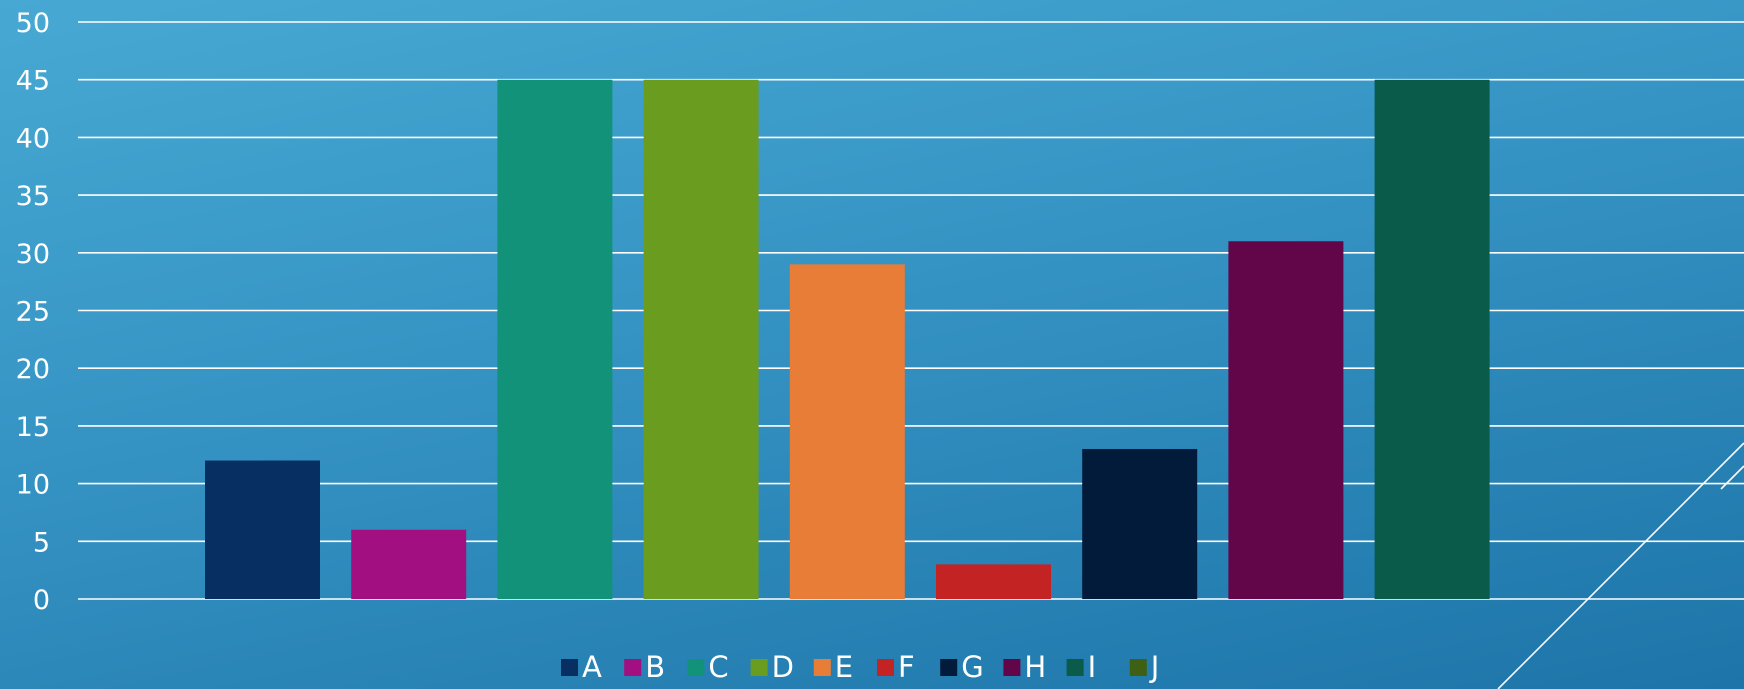 The image size is (1744, 689). I want to click on legend-swatch-E, so click(822, 667).